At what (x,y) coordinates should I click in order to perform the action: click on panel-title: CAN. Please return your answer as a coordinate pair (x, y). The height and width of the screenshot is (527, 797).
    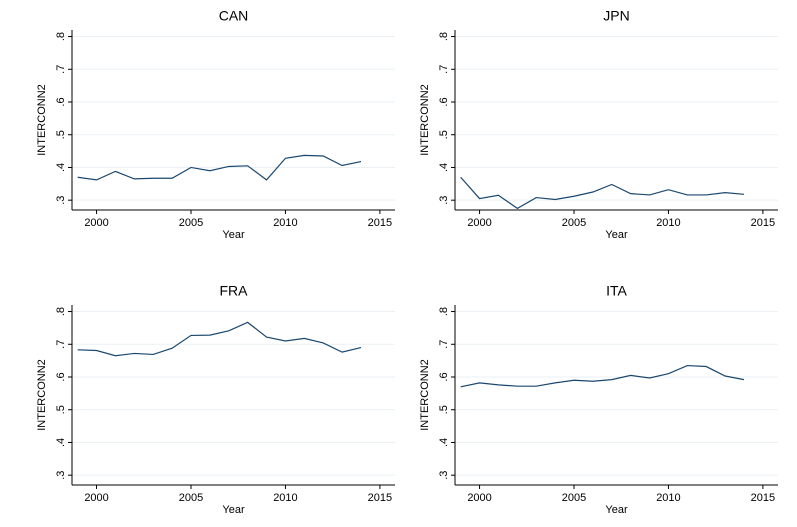
    Looking at the image, I should click on (234, 16).